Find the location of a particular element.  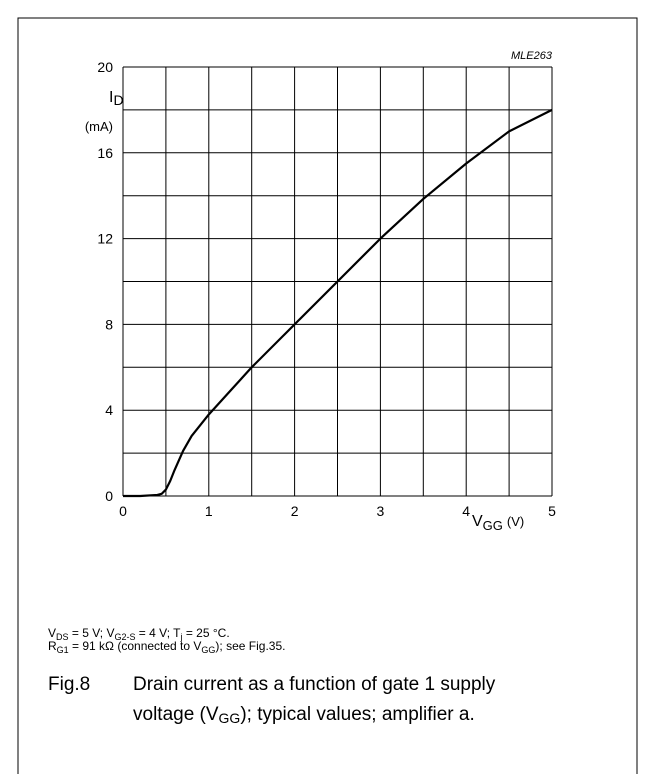

text-run: = 4 V; T is located at coordinates (158, 633).